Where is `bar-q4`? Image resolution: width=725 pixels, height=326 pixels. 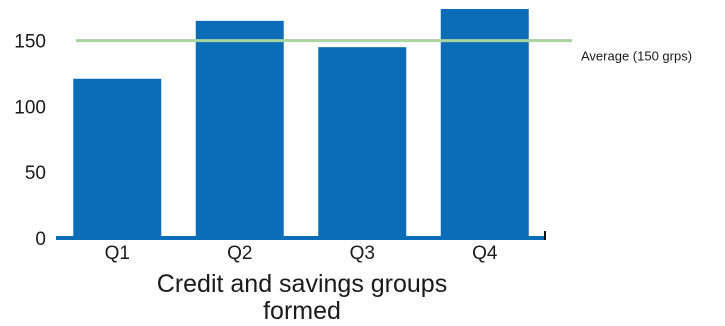
bar-q4 is located at coordinates (484, 123).